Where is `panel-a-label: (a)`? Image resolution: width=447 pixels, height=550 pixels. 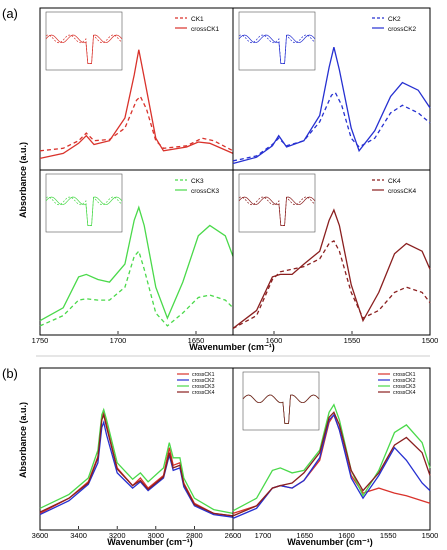
panel-a-label: (a) is located at coordinates (10, 13).